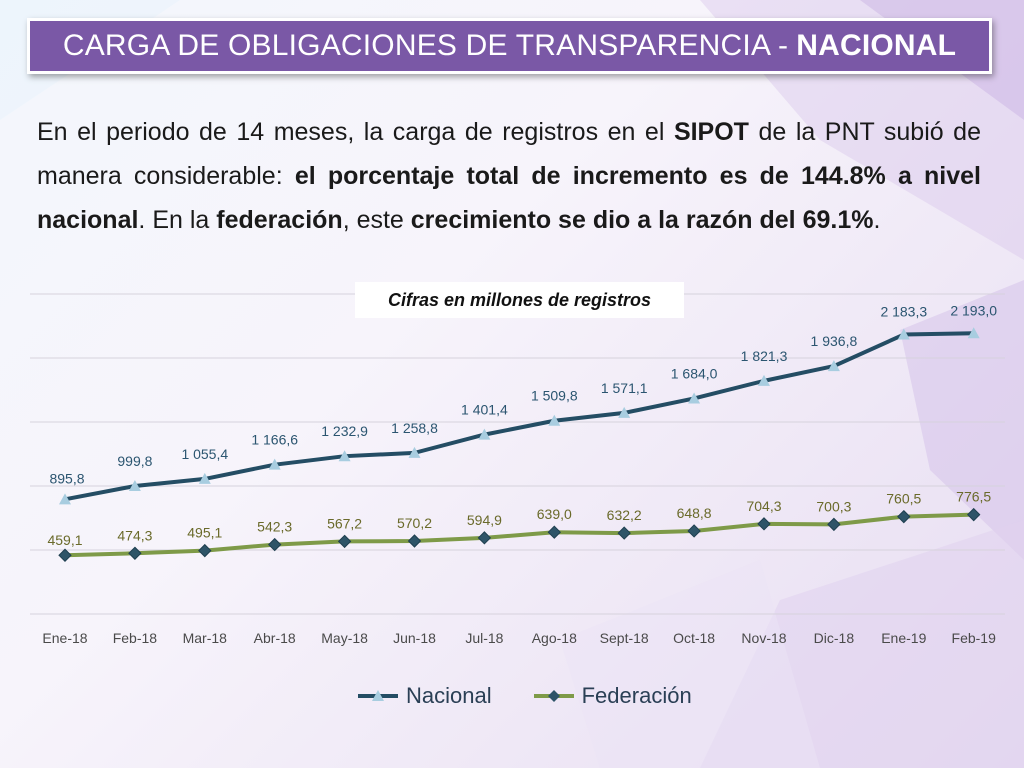 The height and width of the screenshot is (768, 1024). Describe the element at coordinates (974, 638) in the screenshot. I see `x-tick-label: Feb-19` at that location.